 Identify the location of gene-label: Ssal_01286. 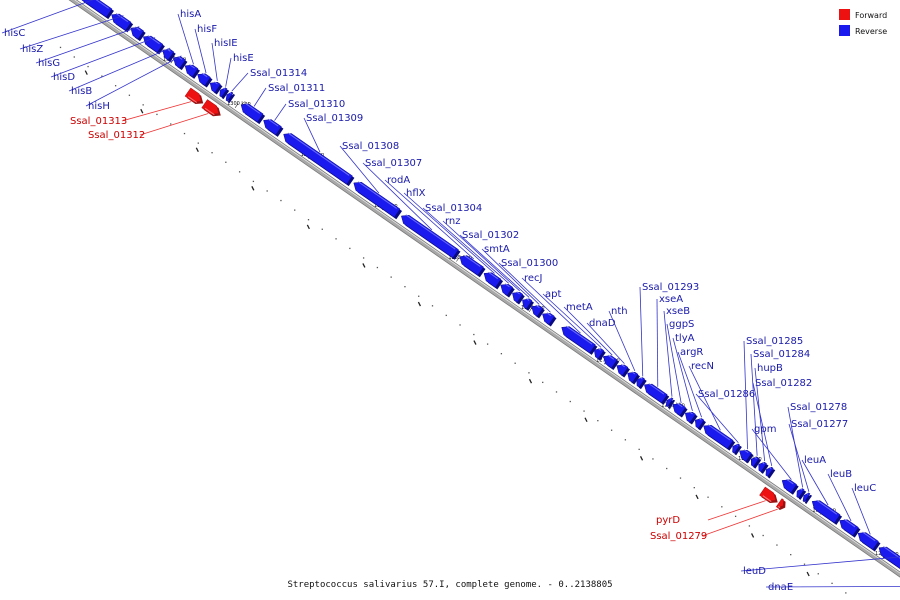
(726, 394).